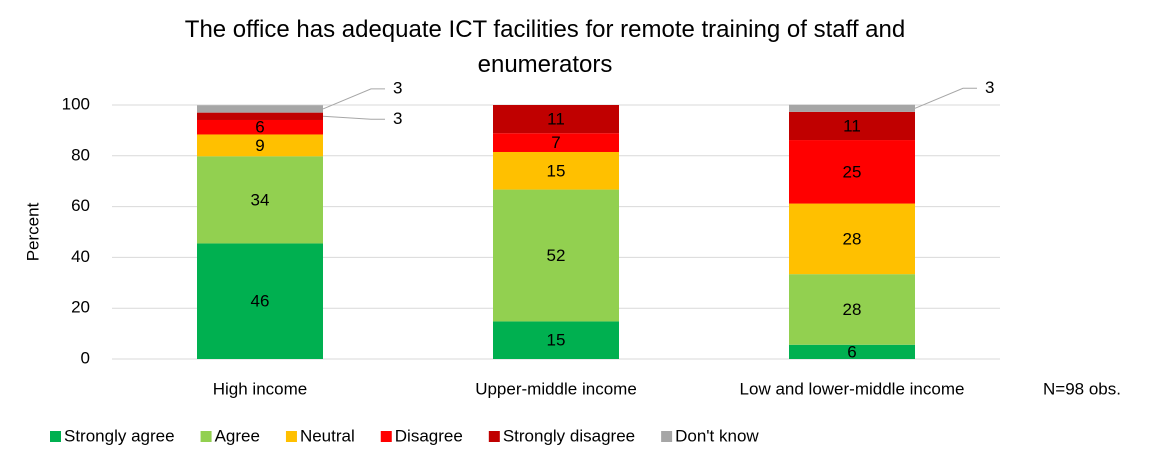  What do you see at coordinates (32, 231) in the screenshot?
I see `y-axis-label: Percent` at bounding box center [32, 231].